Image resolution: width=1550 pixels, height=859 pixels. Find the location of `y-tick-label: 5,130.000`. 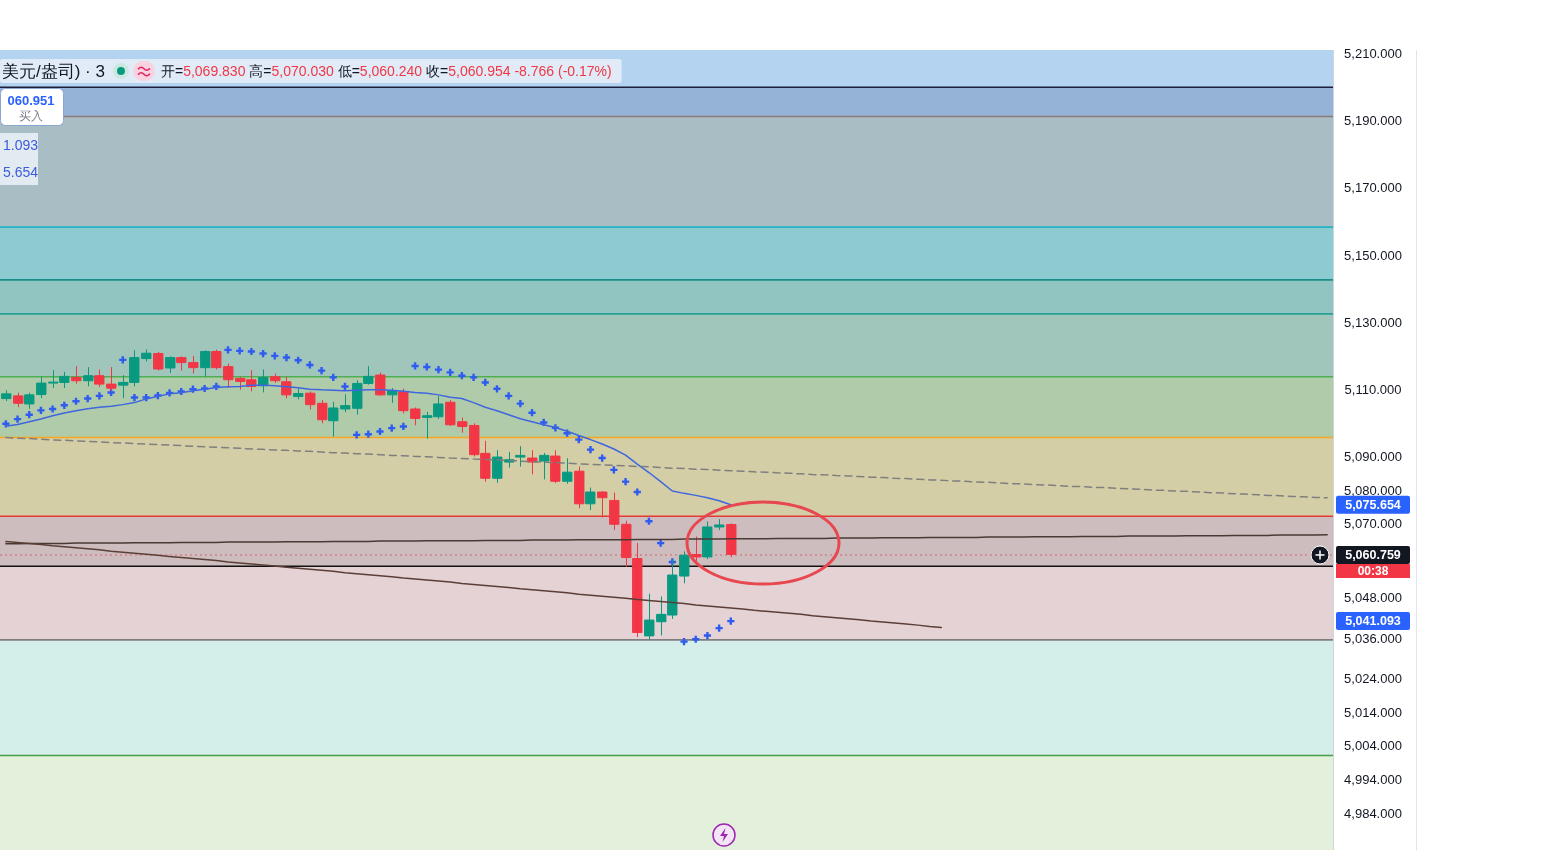

y-tick-label: 5,130.000 is located at coordinates (1373, 322).